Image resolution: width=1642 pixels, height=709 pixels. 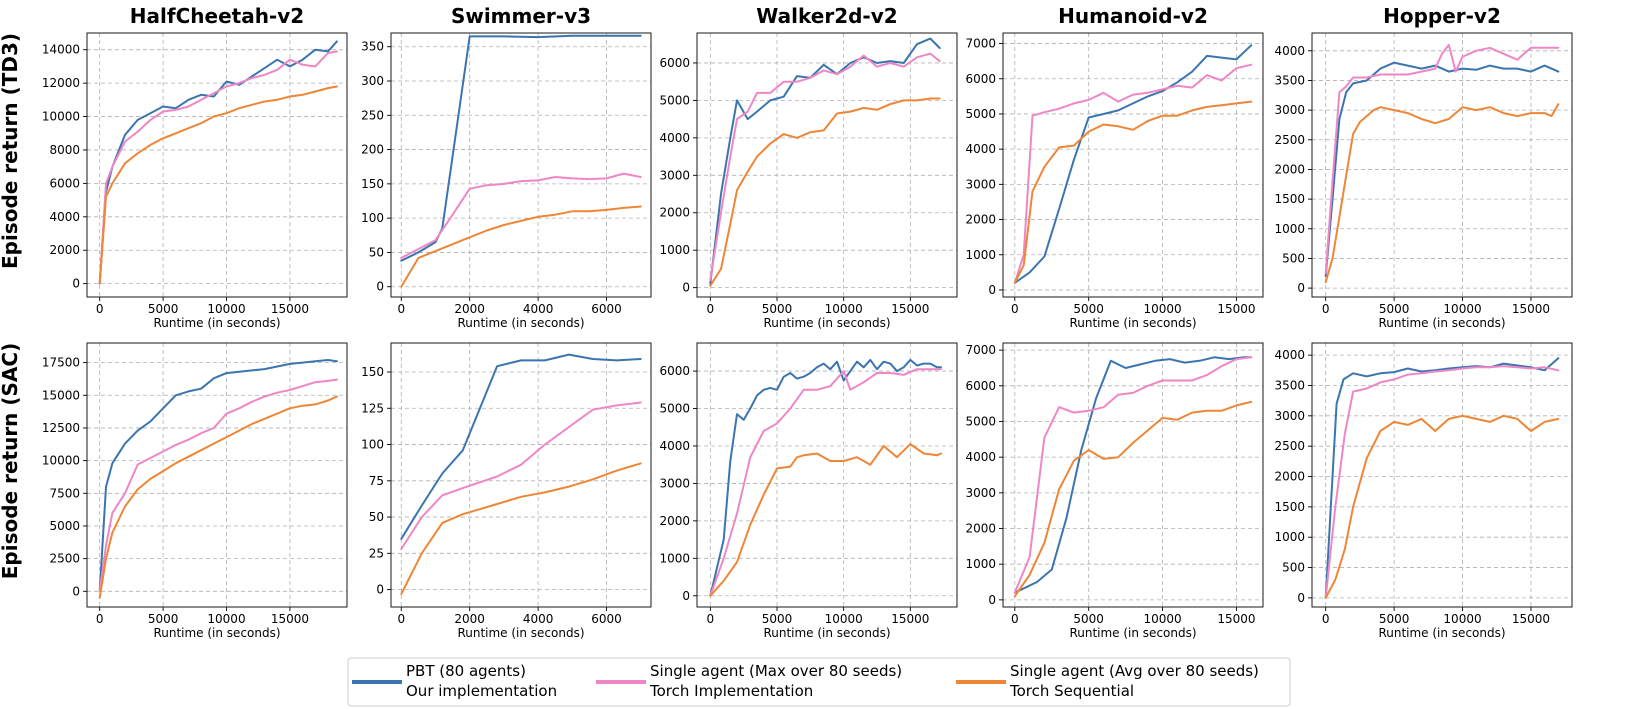 I want to click on panel-r1c3-ytick-label: 2000, so click(x=980, y=529).